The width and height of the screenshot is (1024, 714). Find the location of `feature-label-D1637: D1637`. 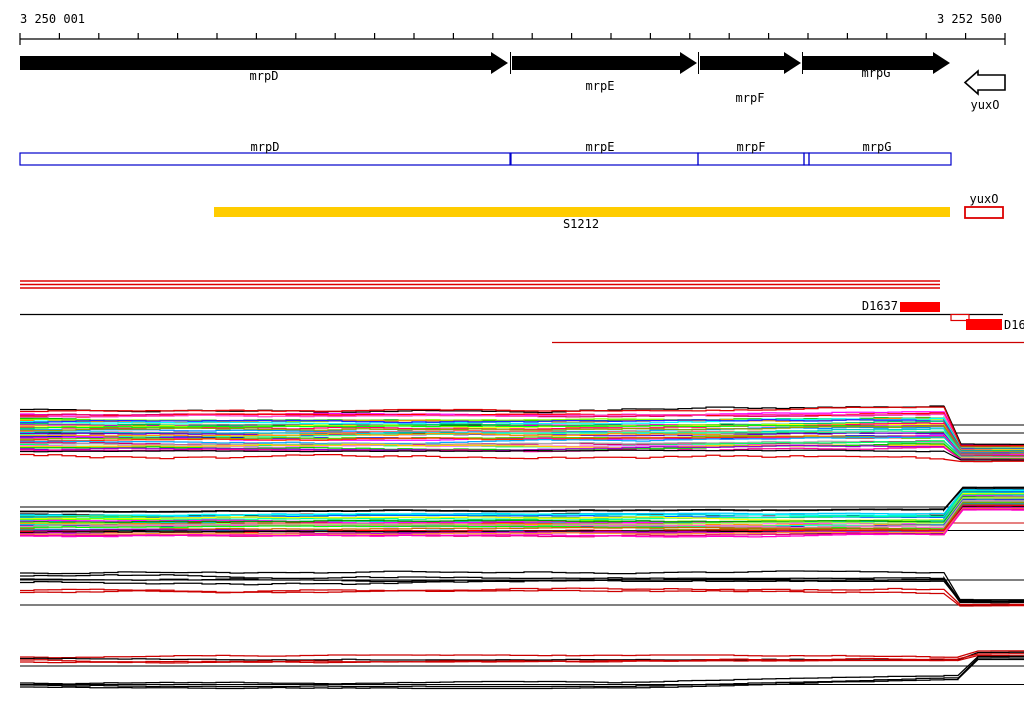

feature-label-D1637: D1637 is located at coordinates (880, 306).